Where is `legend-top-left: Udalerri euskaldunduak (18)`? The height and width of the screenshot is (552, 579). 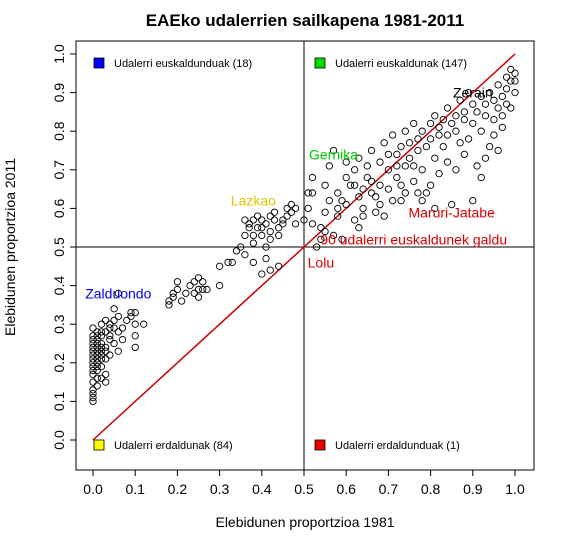 legend-top-left: Udalerri euskaldunduak (18) is located at coordinates (172, 63).